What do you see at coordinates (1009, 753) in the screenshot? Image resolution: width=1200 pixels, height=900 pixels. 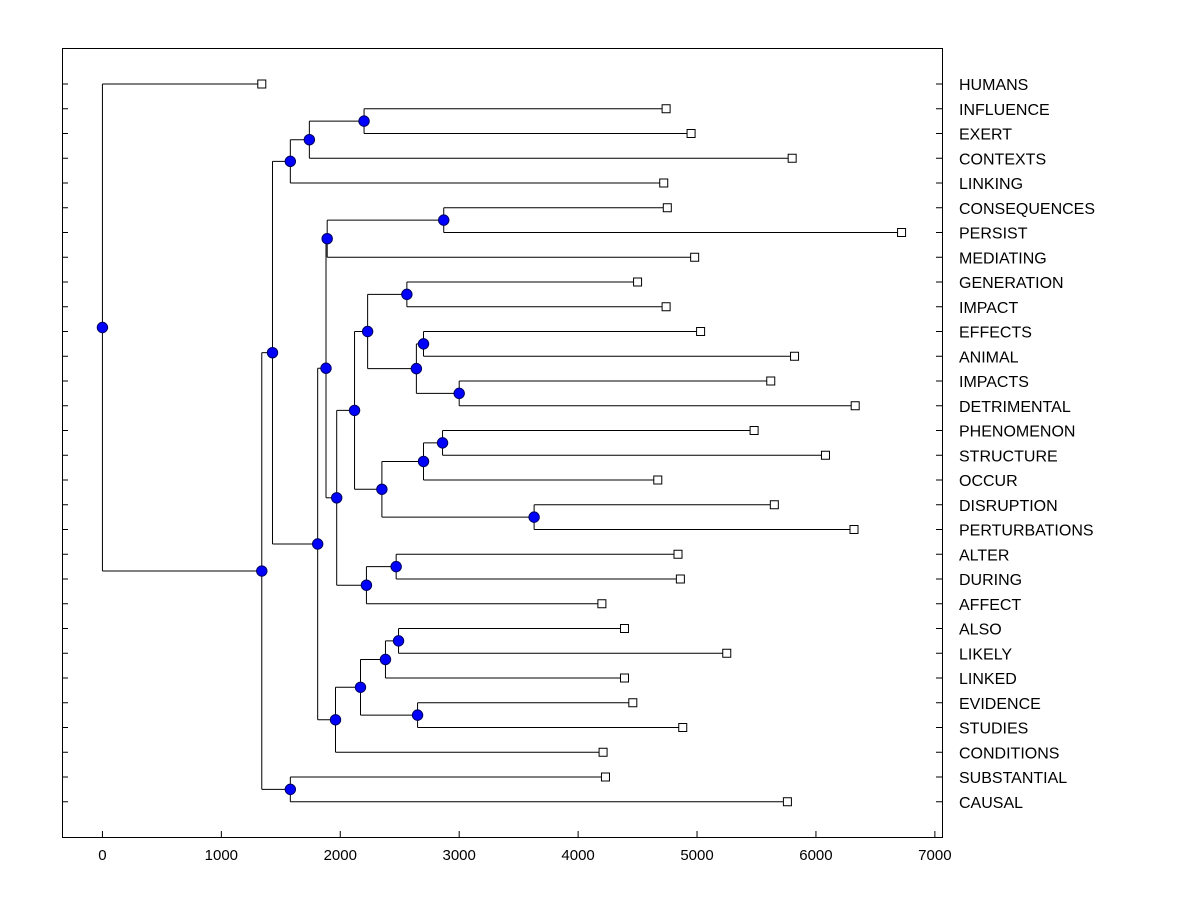 I see `leaf-label: CONDITIONS` at bounding box center [1009, 753].